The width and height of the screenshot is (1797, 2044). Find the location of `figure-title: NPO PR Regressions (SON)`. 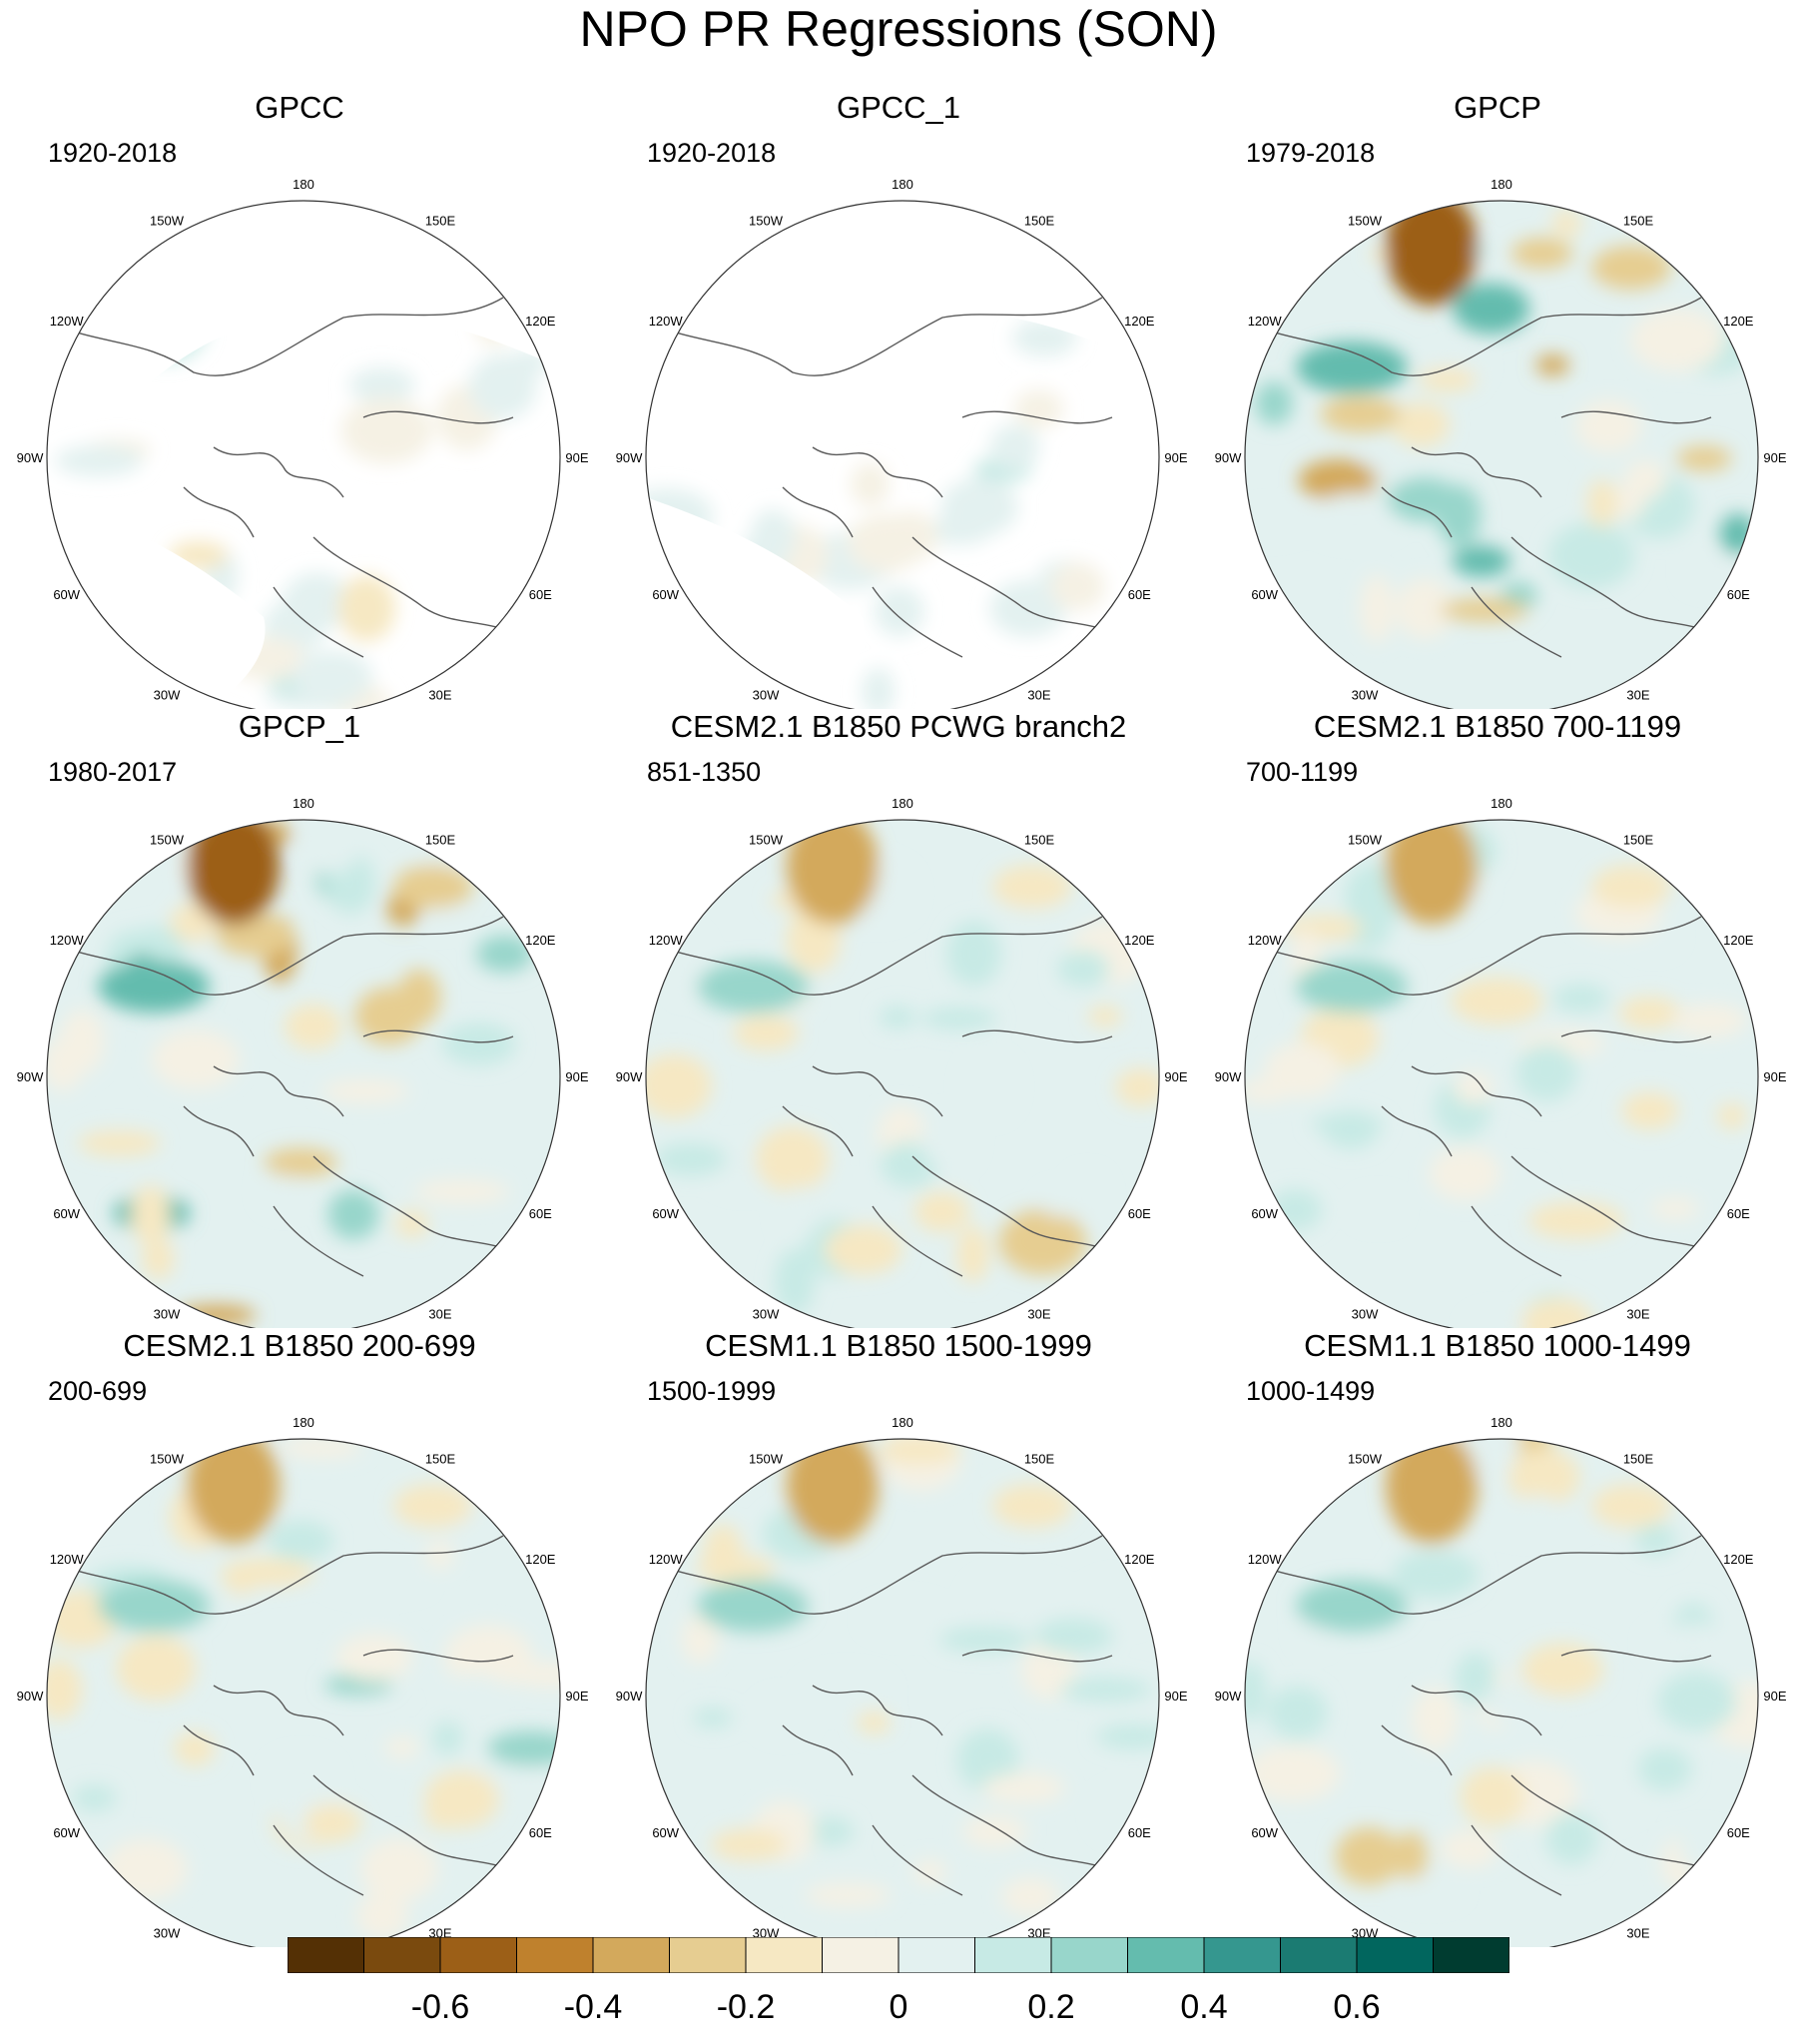

figure-title: NPO PR Regressions (SON) is located at coordinates (898, 29).